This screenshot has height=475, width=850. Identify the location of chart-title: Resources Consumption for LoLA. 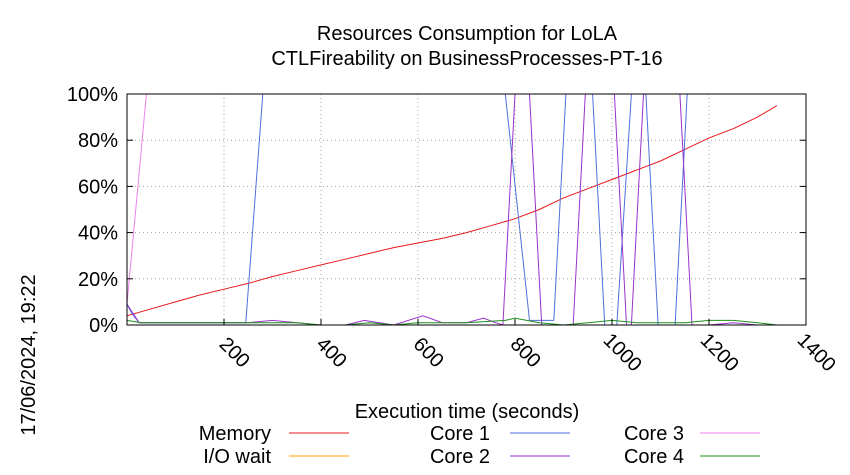
(467, 34).